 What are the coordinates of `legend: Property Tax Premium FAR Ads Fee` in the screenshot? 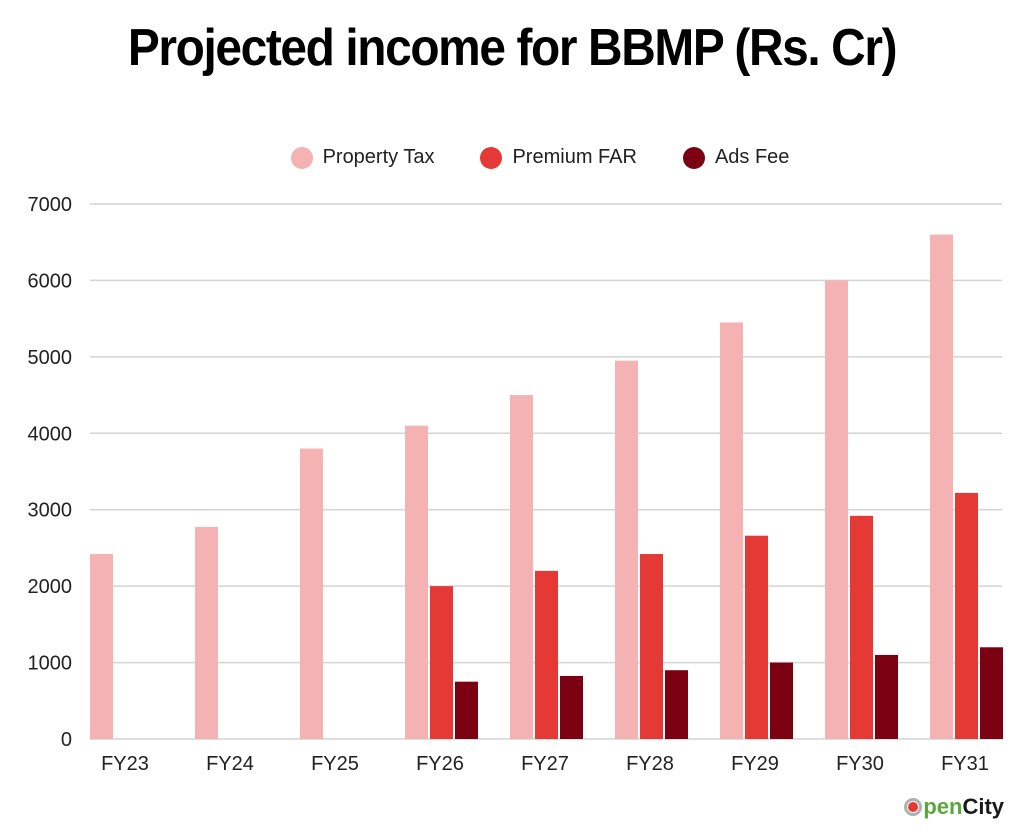 It's located at (512, 157).